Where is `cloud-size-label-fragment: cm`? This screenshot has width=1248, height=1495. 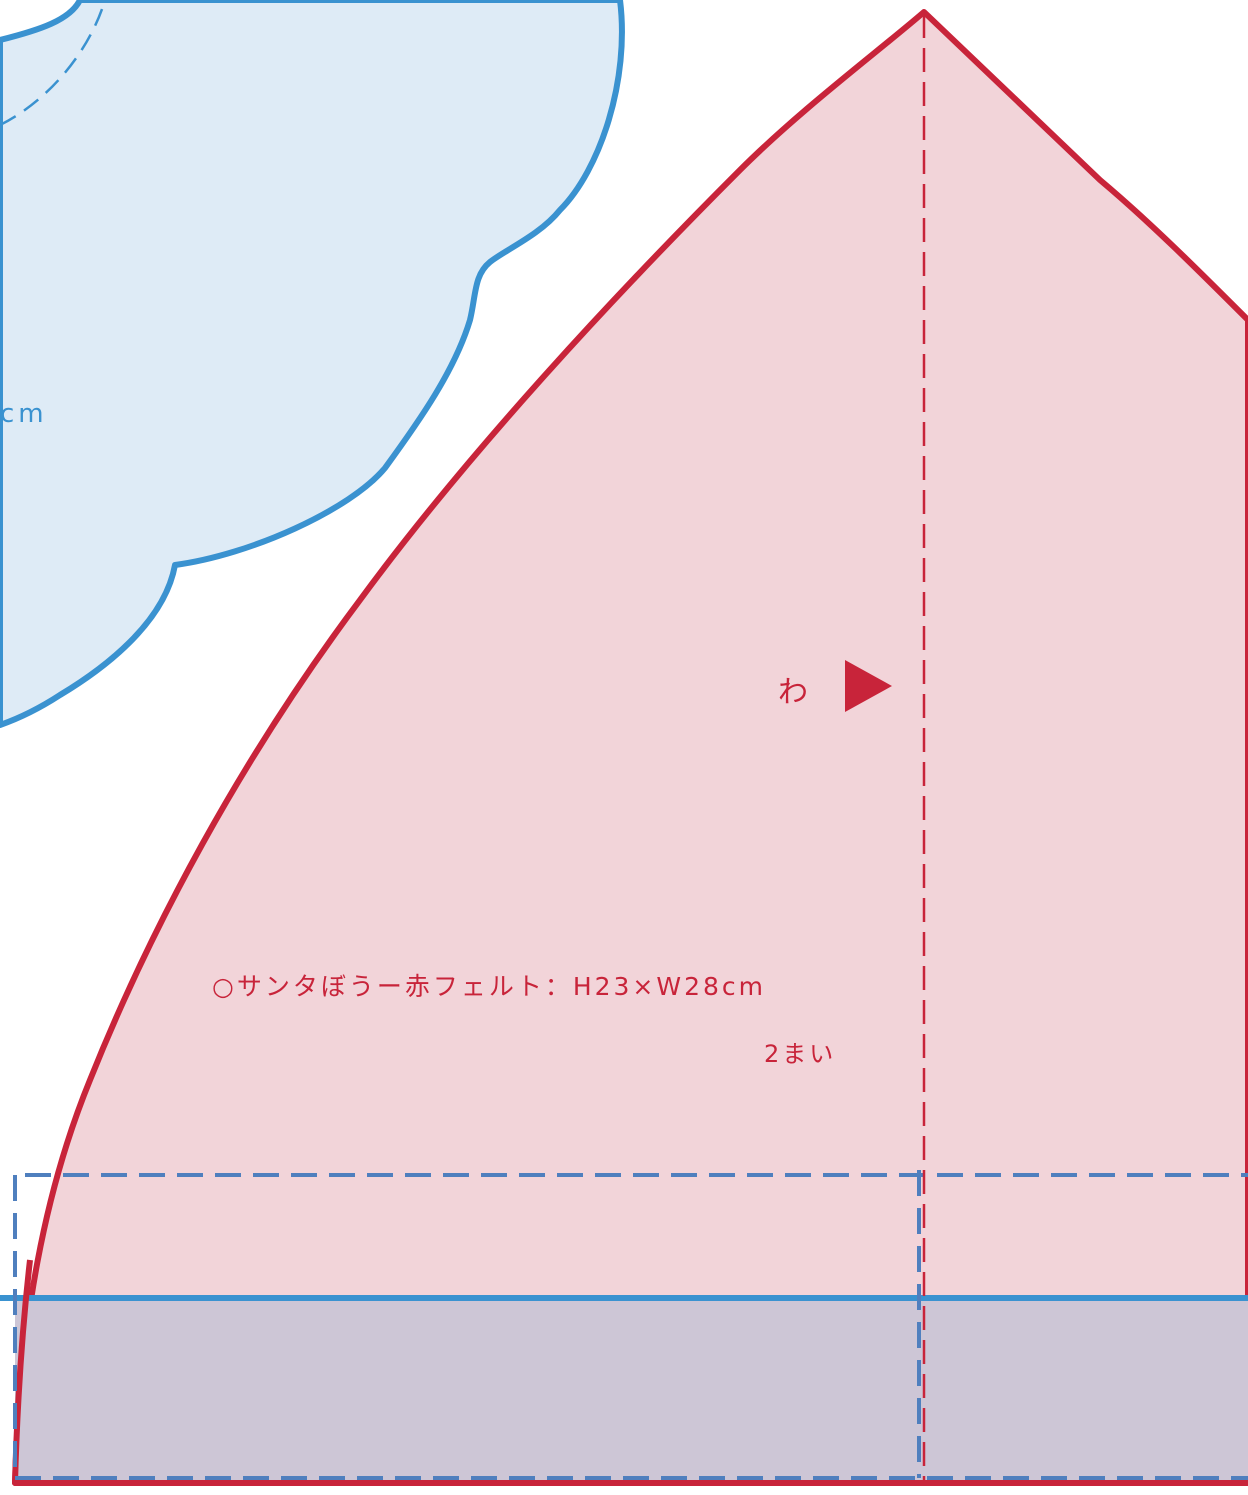
cloud-size-label-fragment: cm is located at coordinates (24, 414).